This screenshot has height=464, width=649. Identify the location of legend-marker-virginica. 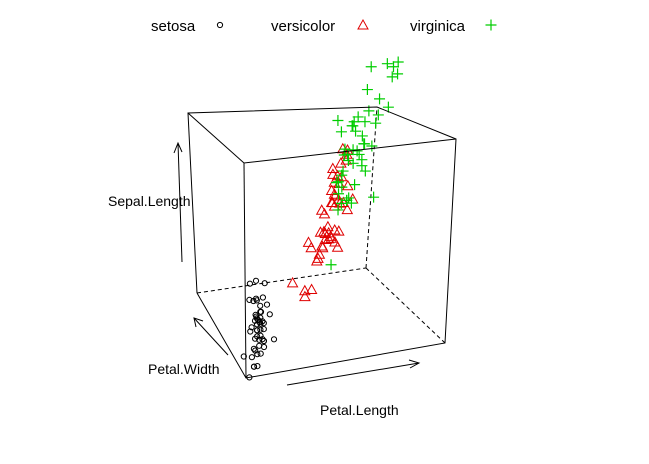
(491, 25).